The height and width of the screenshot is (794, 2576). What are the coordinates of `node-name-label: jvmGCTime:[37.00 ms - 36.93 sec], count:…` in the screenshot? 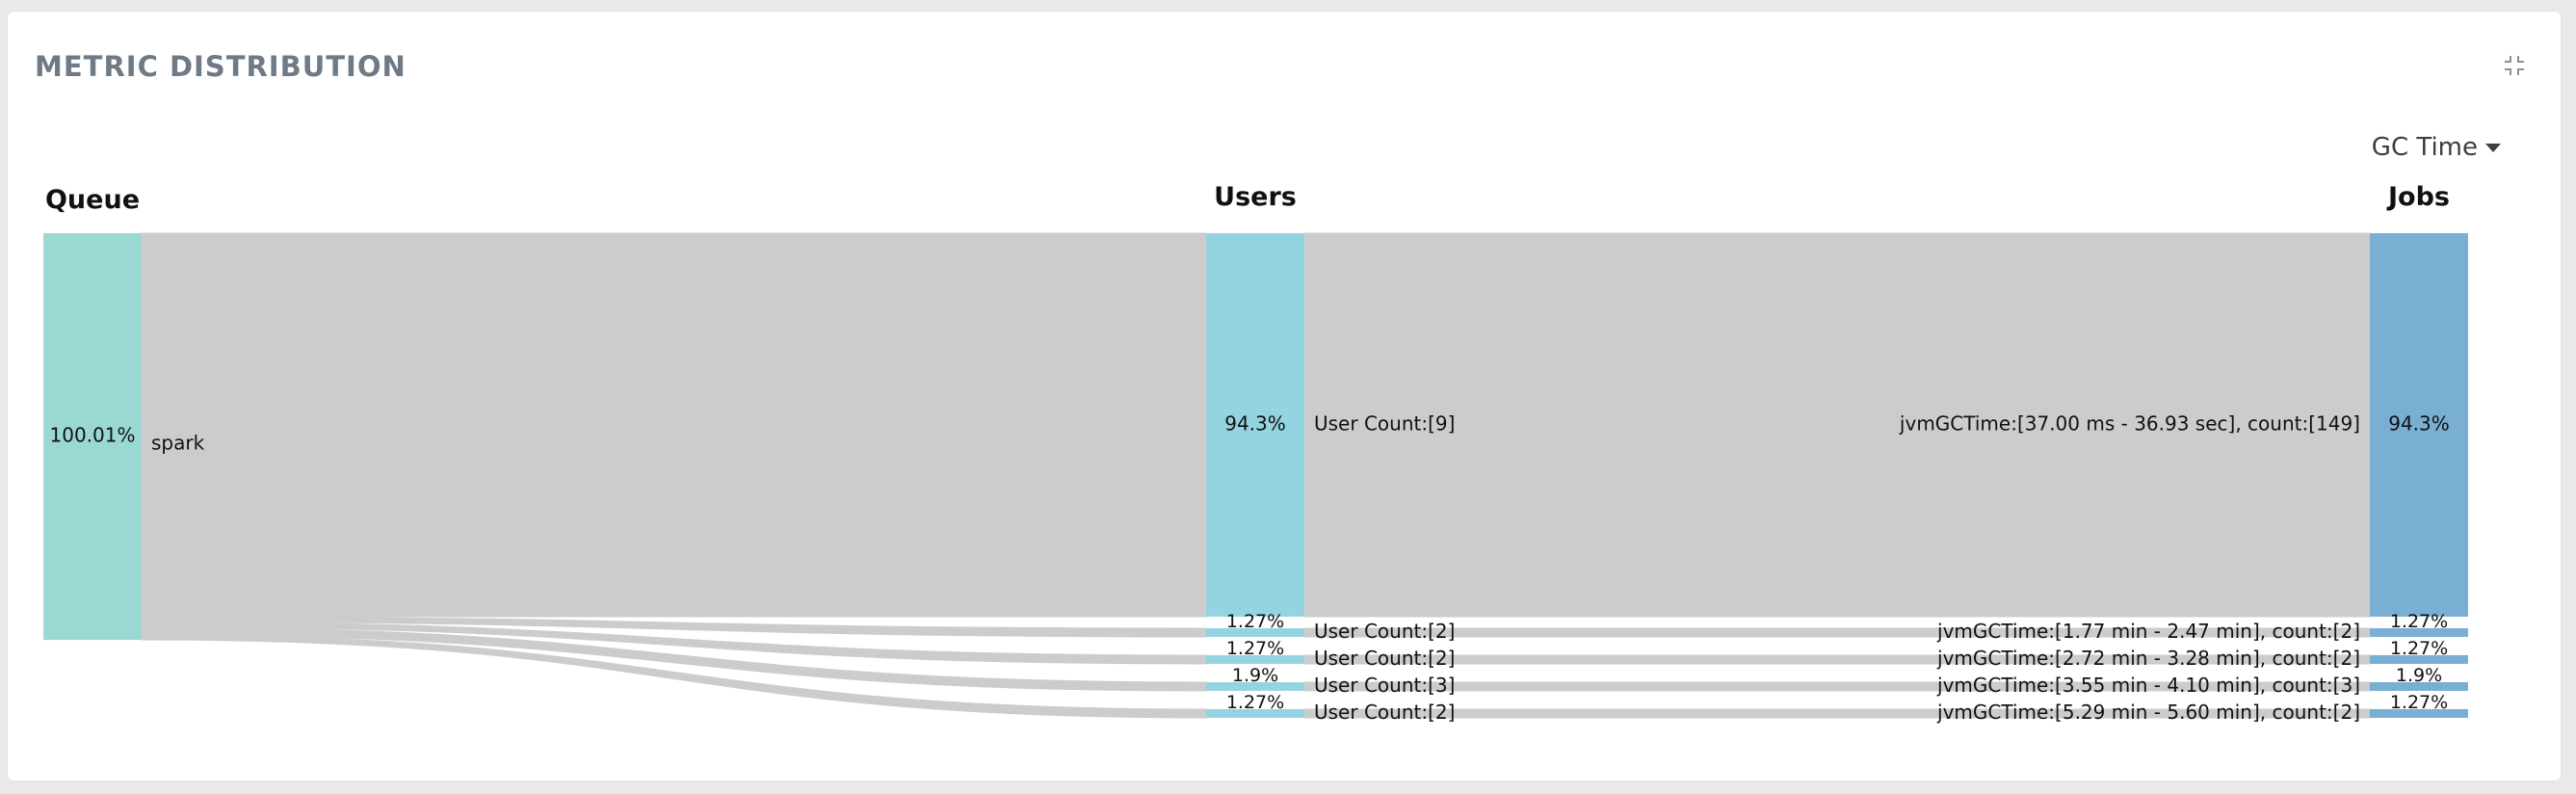 It's located at (2130, 423).